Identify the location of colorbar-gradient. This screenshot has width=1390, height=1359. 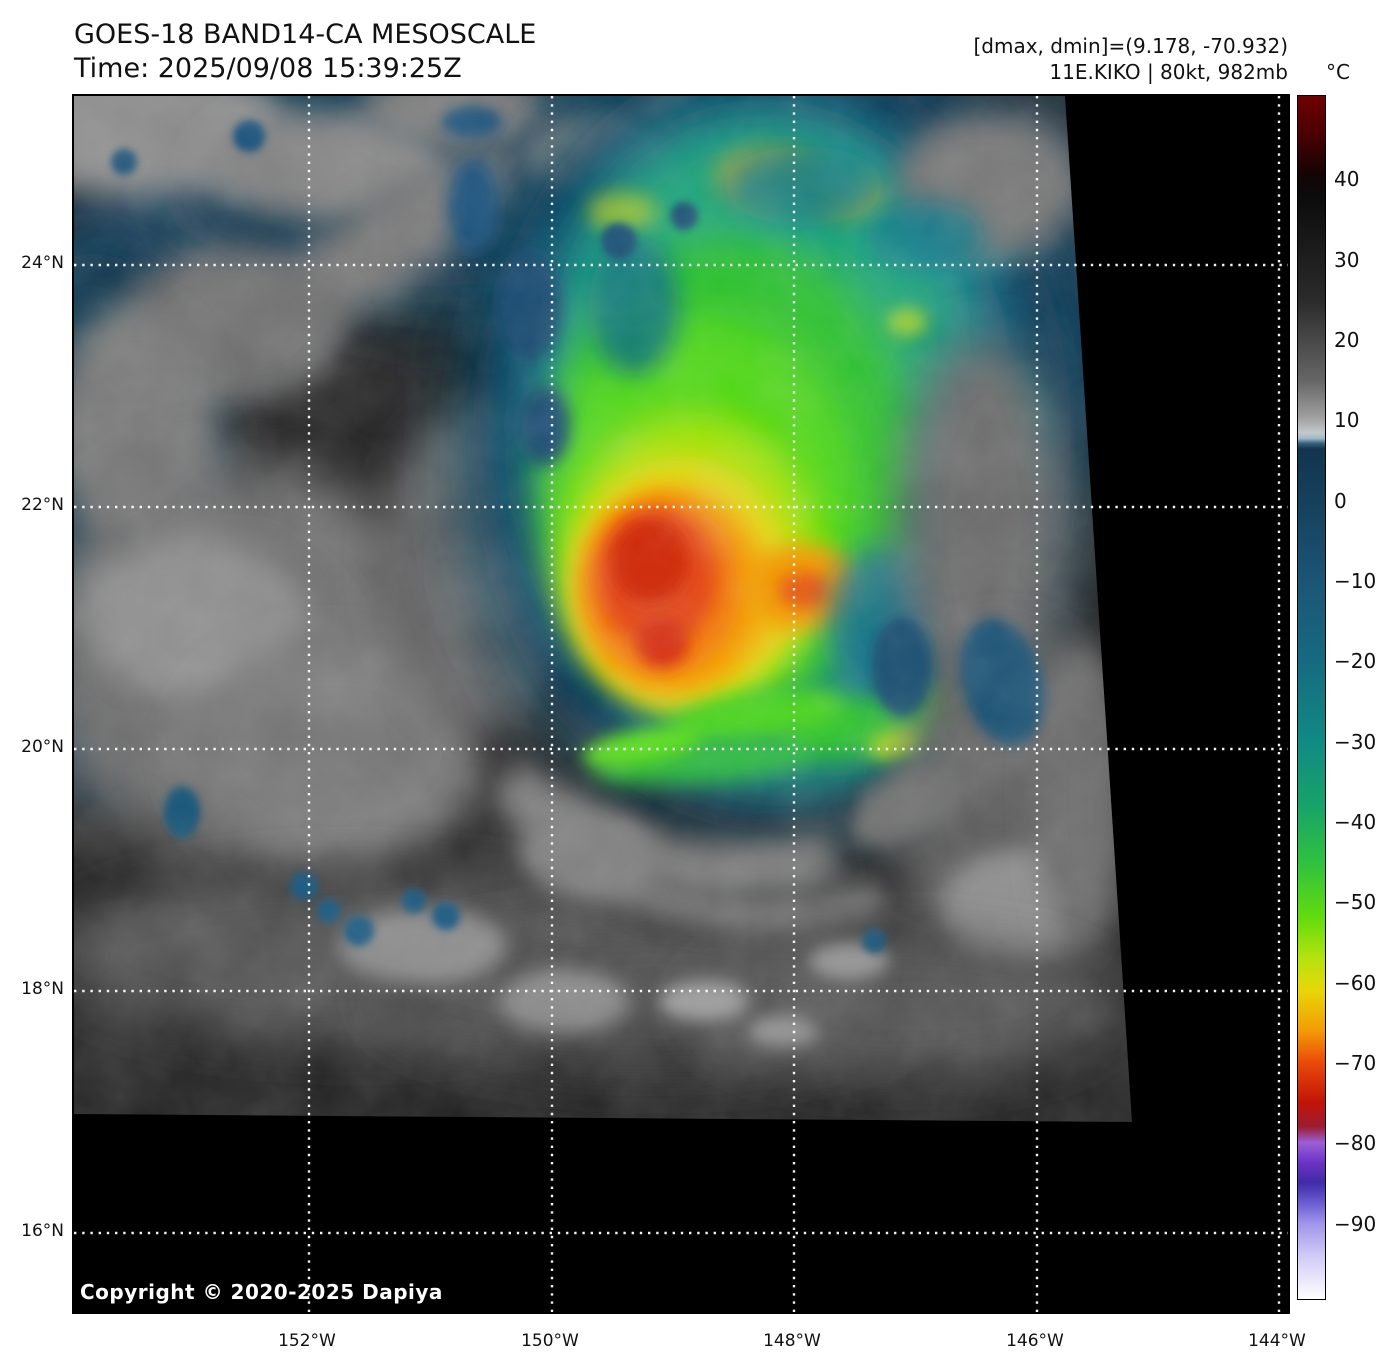
(1311, 697).